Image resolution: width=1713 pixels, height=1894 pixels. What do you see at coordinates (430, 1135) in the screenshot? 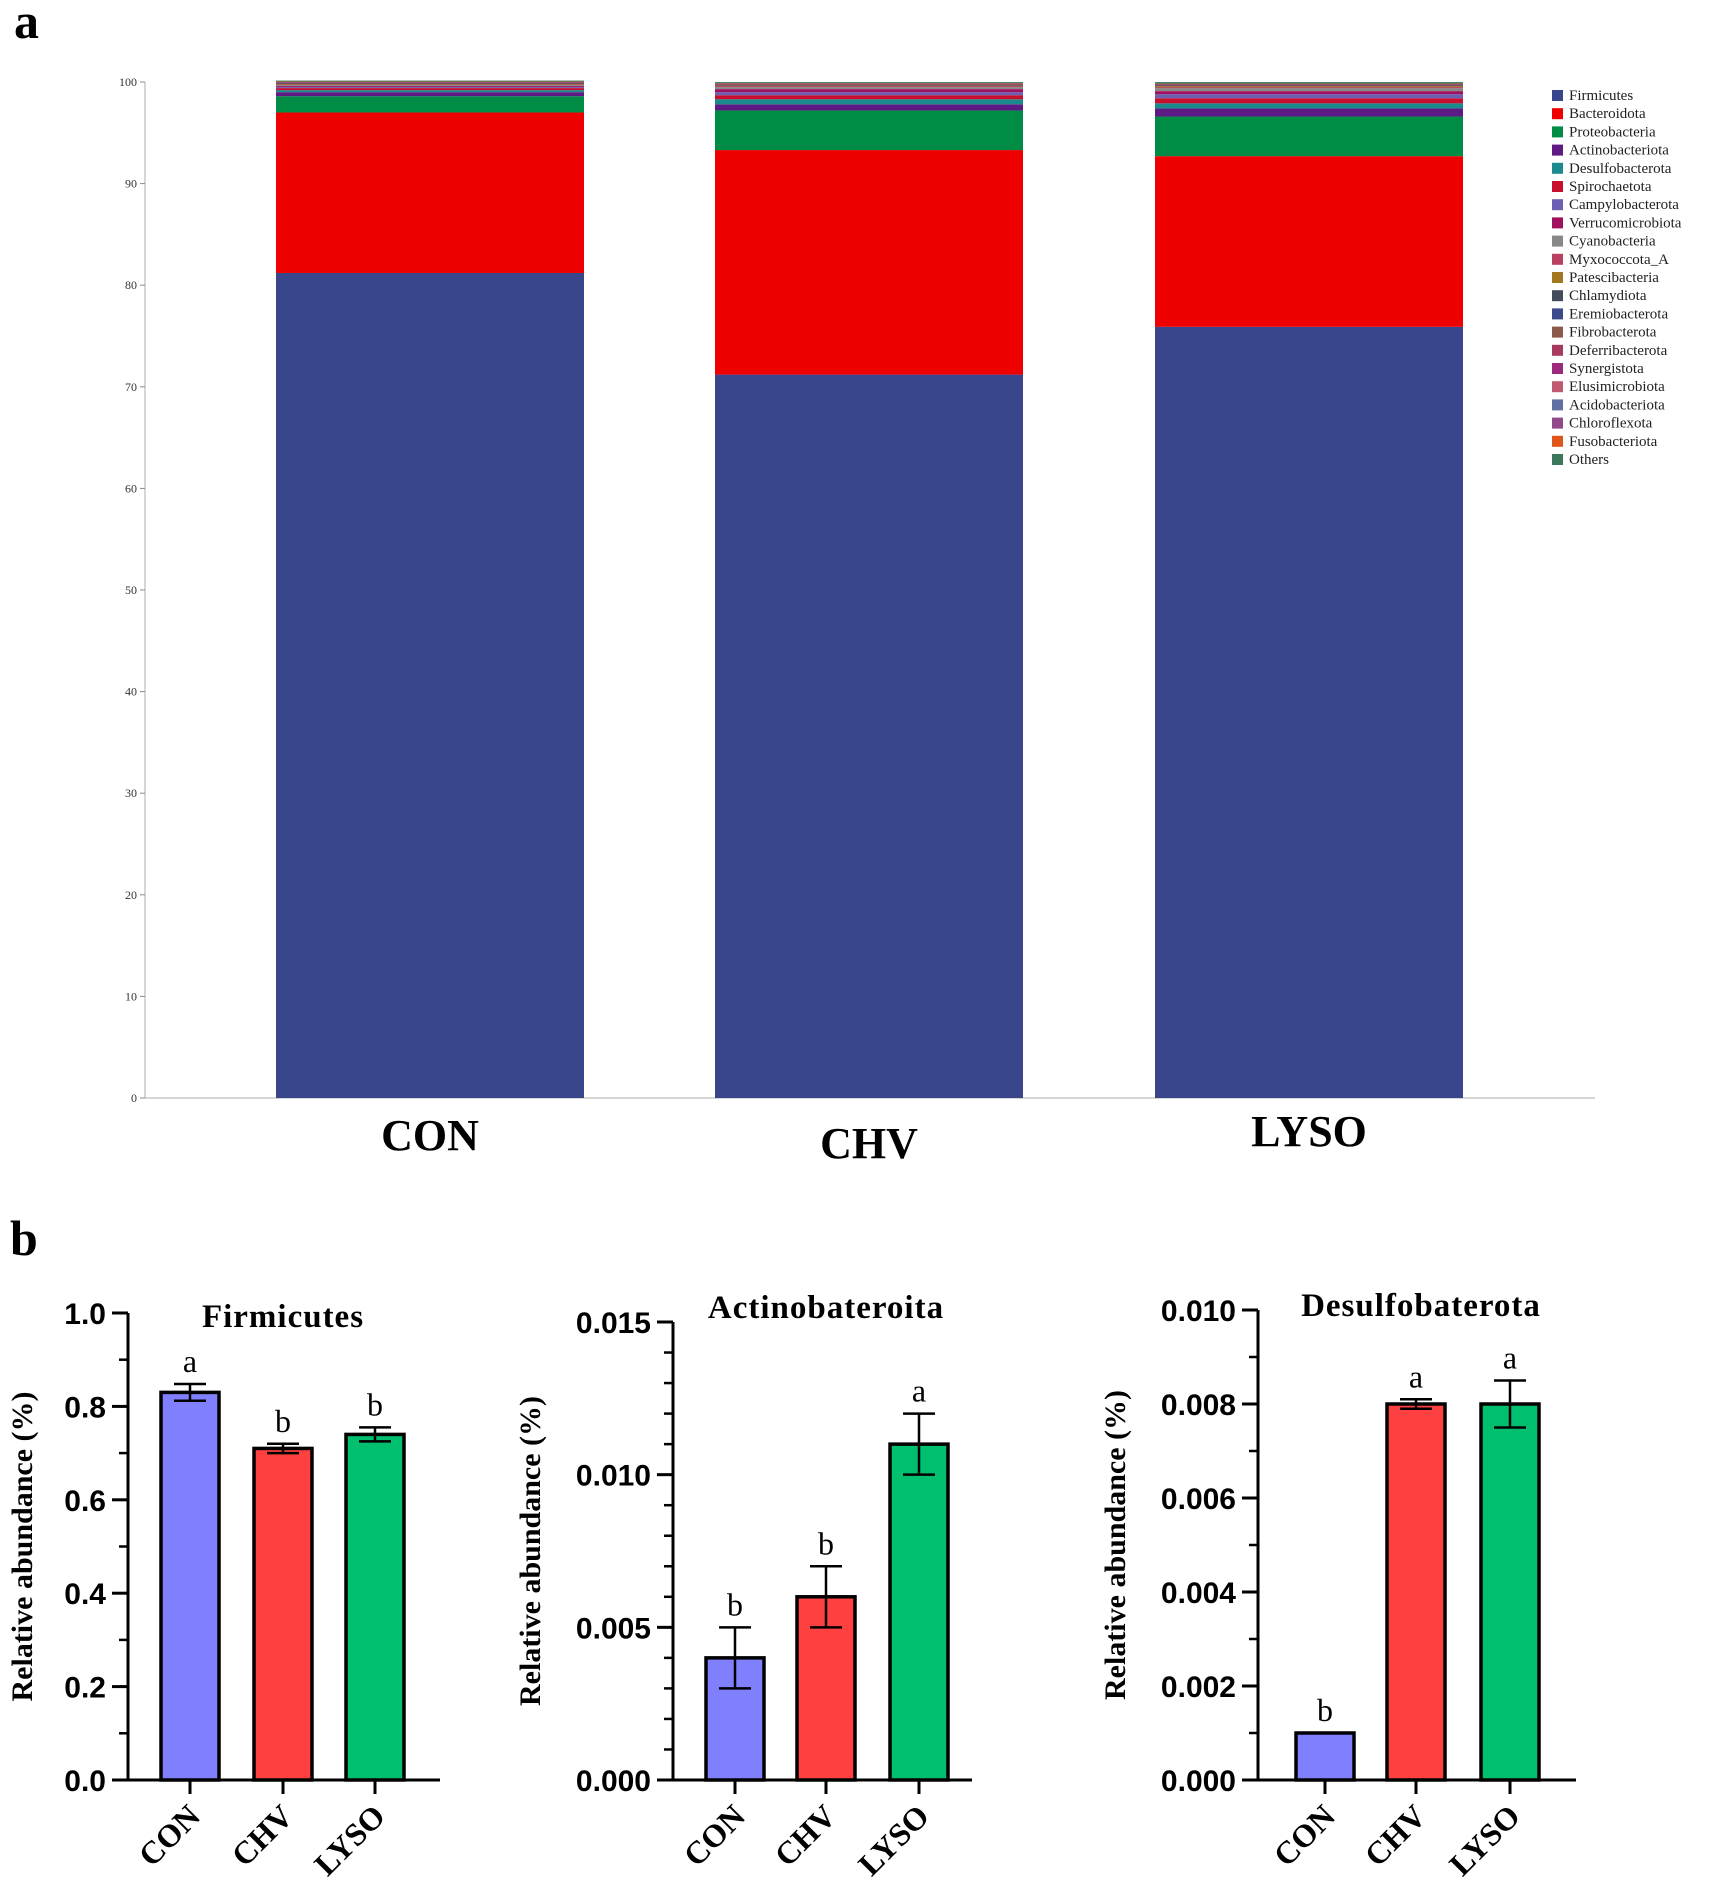
I see `x-category-label: CON` at bounding box center [430, 1135].